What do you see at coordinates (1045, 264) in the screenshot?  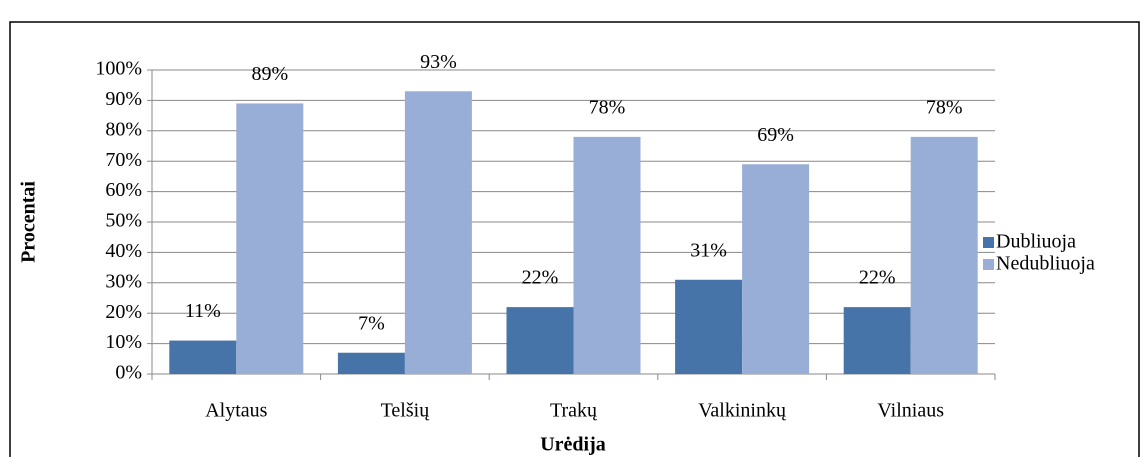 I see `legend-label: Nedubliuoja` at bounding box center [1045, 264].